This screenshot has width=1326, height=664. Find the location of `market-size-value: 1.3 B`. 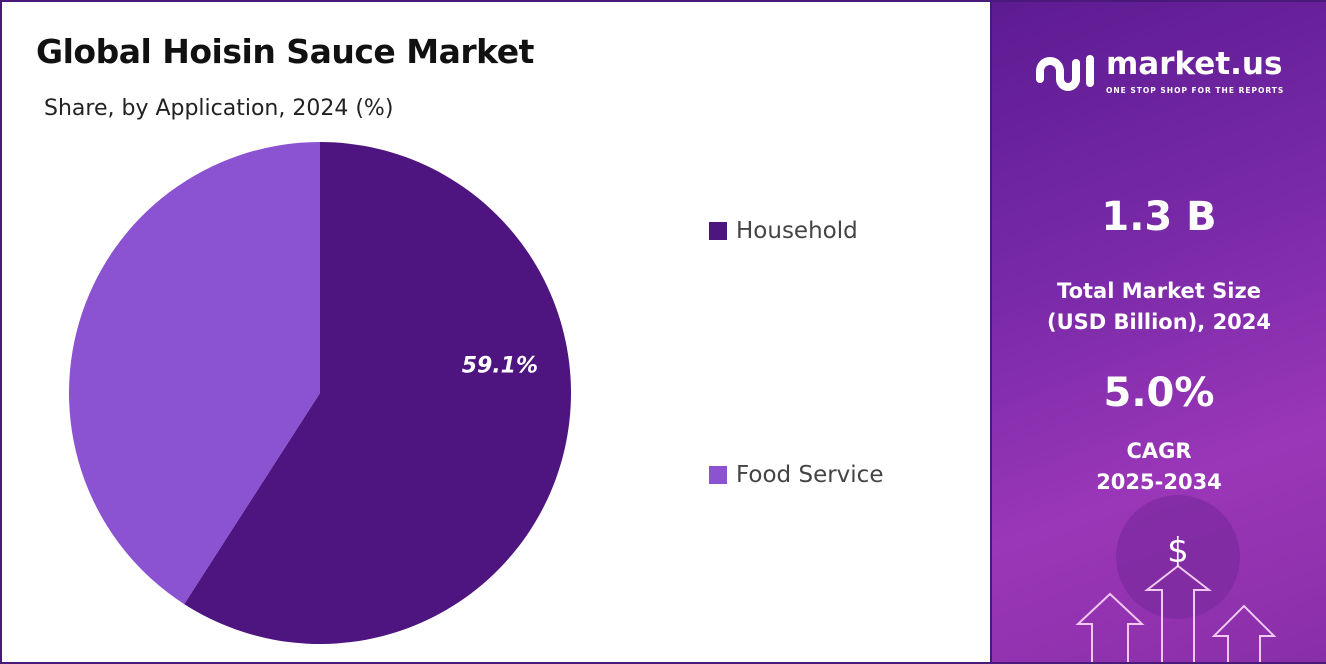

market-size-value: 1.3 B is located at coordinates (1159, 217).